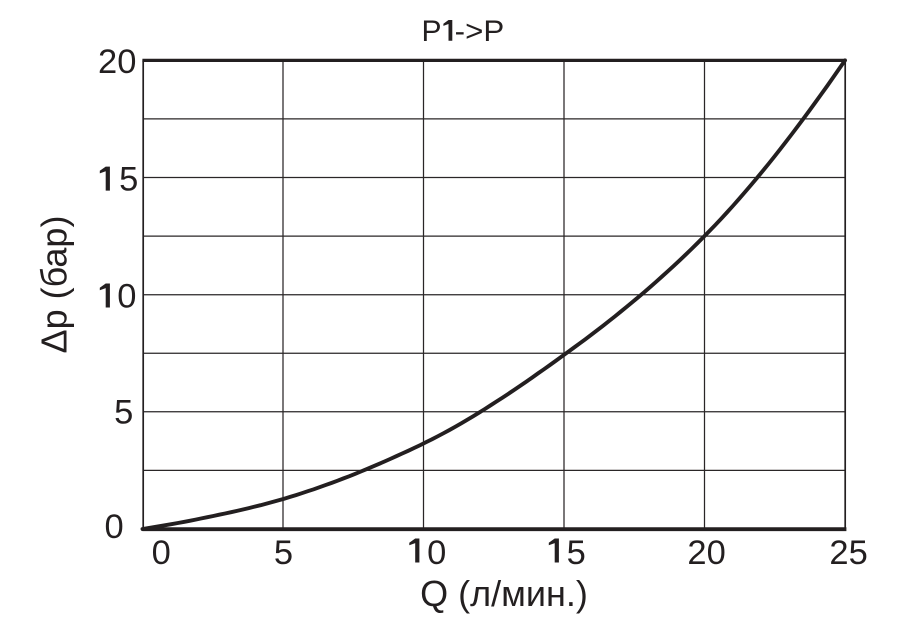  What do you see at coordinates (848, 553) in the screenshot?
I see `svg-text: 25` at bounding box center [848, 553].